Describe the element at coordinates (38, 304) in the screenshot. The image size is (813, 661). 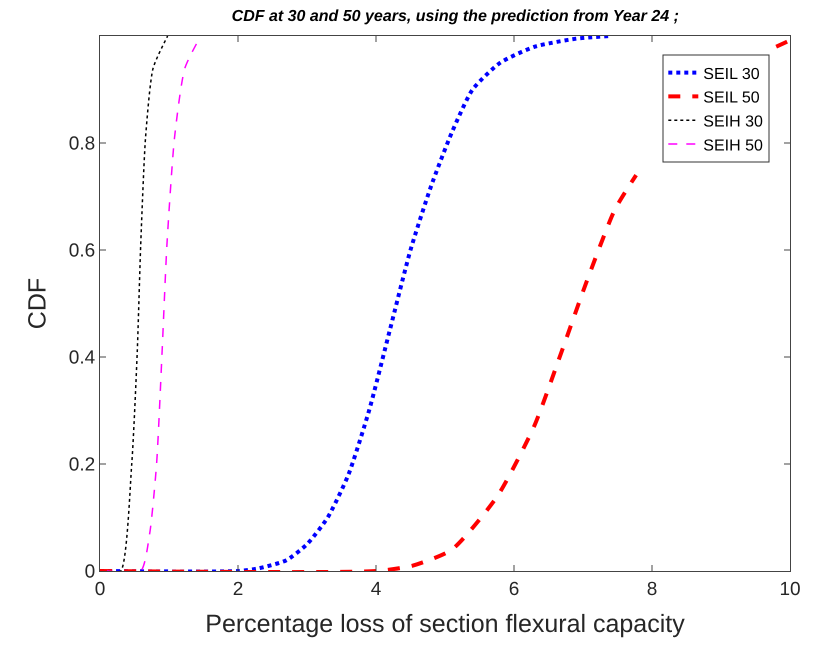
I see `y-axis-title: CDF` at that location.